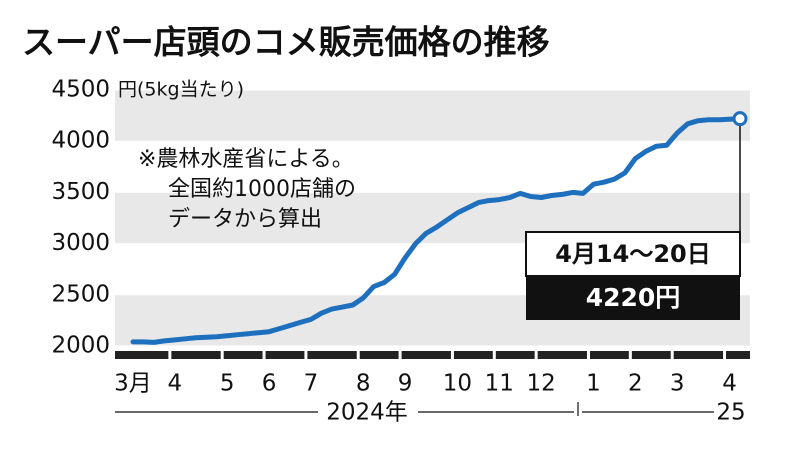  What do you see at coordinates (133, 384) in the screenshot?
I see `x-tick-label: 3月` at bounding box center [133, 384].